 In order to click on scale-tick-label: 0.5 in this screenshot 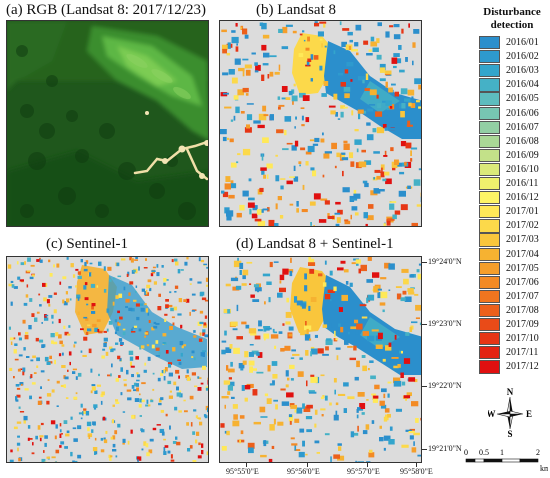, I will do `click(484, 452)`.